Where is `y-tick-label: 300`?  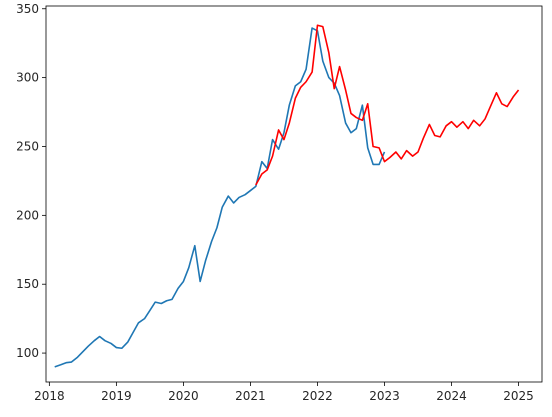 y-tick-label: 300 is located at coordinates (27, 78).